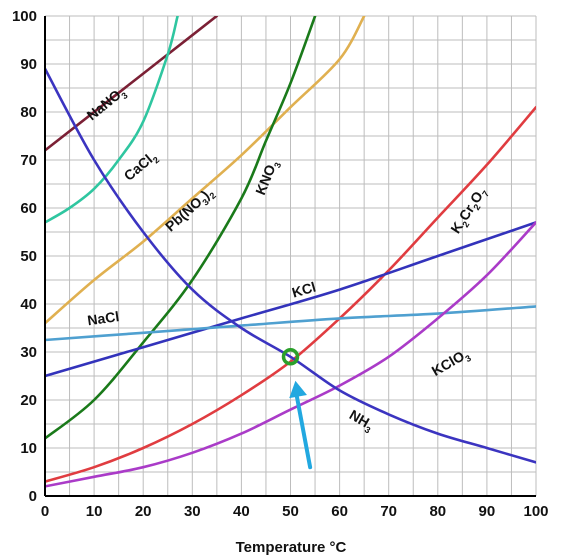 The width and height of the screenshot is (586, 559). I want to click on x-tick-label: 40, so click(241, 511).